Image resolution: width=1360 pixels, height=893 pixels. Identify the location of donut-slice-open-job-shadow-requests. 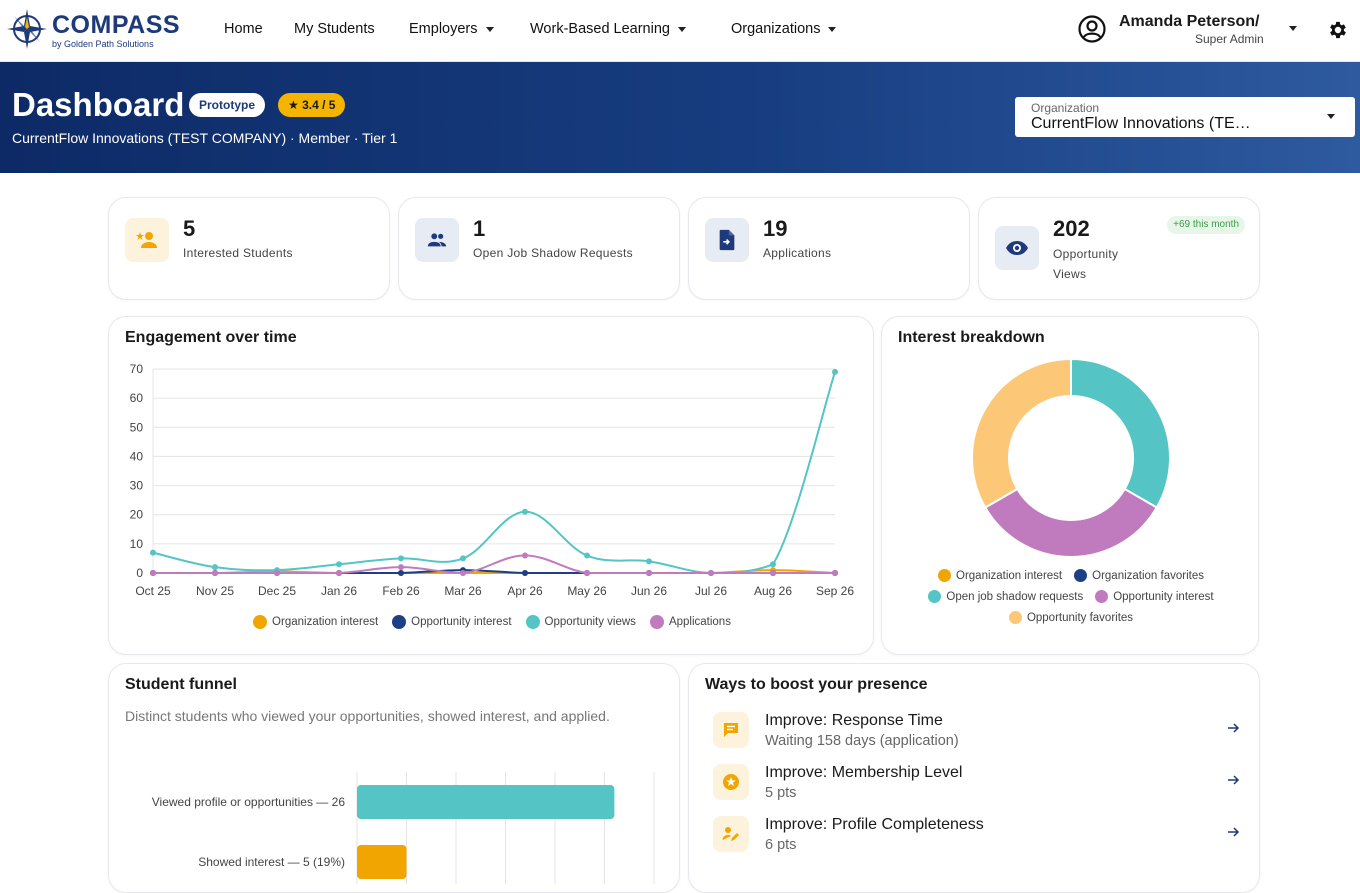
(1120, 433).